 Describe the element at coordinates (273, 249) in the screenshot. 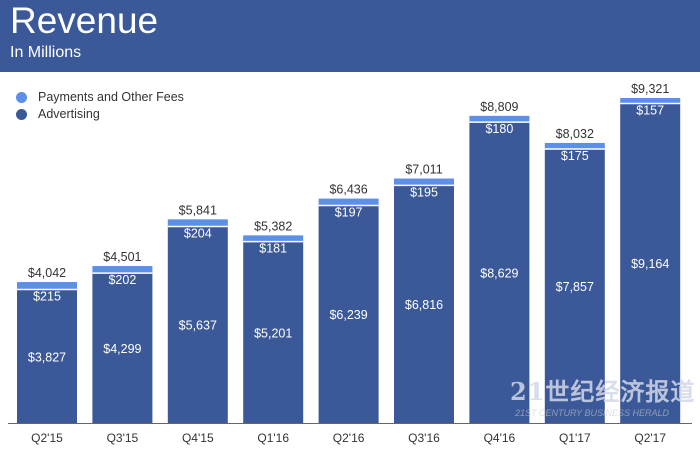

I see `data-label-payments: $181` at that location.